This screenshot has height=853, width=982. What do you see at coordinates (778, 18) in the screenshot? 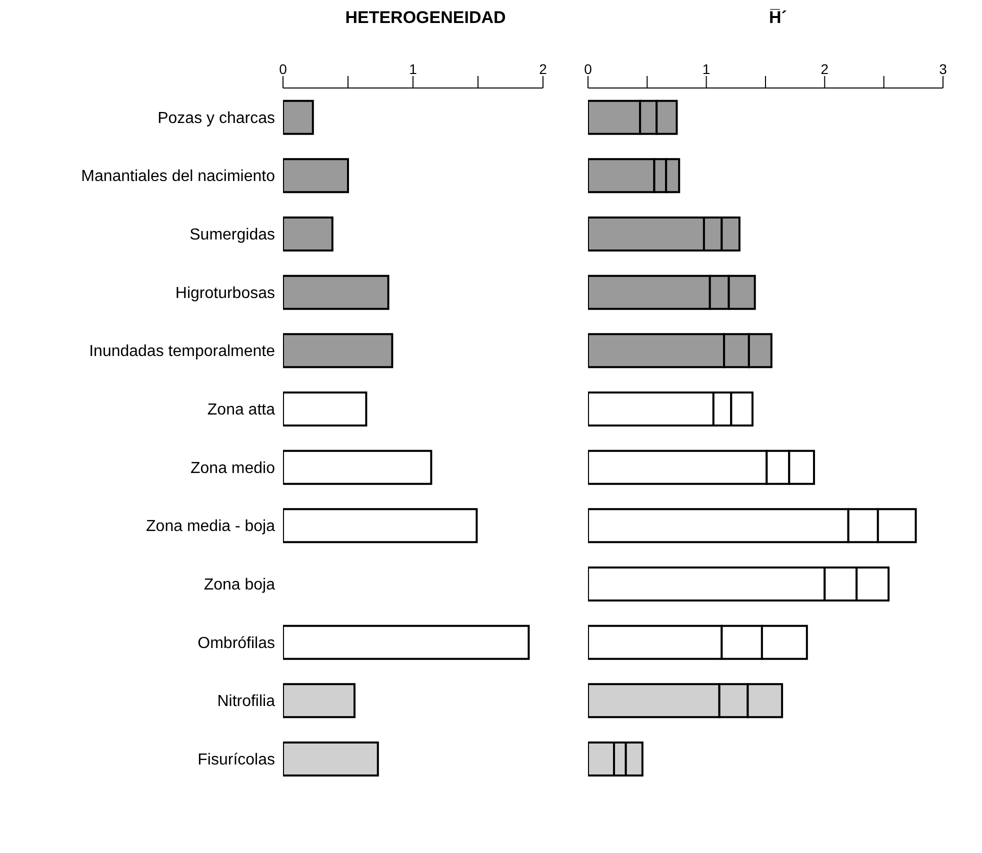
I see `chart-title: H̅´` at bounding box center [778, 18].